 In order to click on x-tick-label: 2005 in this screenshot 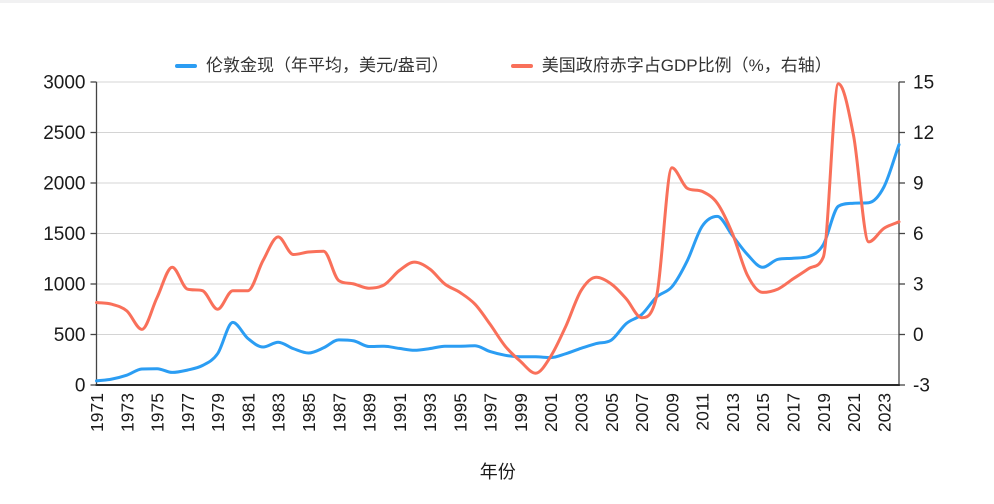, I will do `click(612, 412)`.